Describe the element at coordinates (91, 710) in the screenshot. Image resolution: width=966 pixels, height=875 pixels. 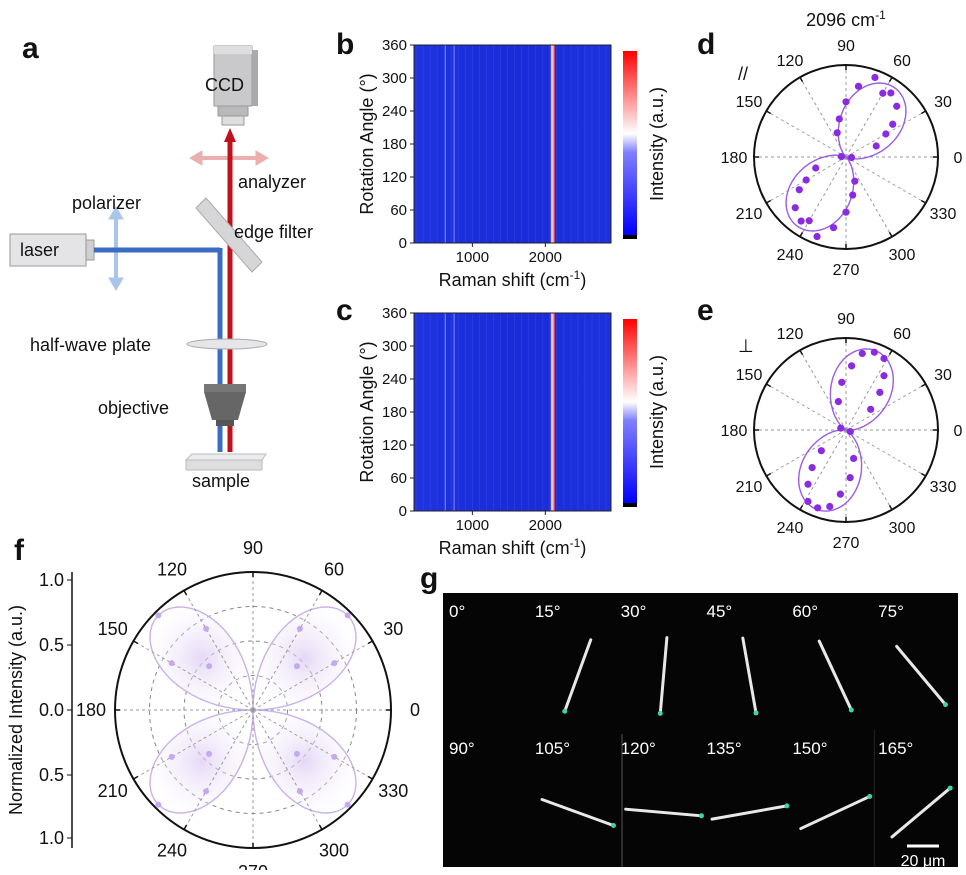
I see `angle-label: 180` at that location.